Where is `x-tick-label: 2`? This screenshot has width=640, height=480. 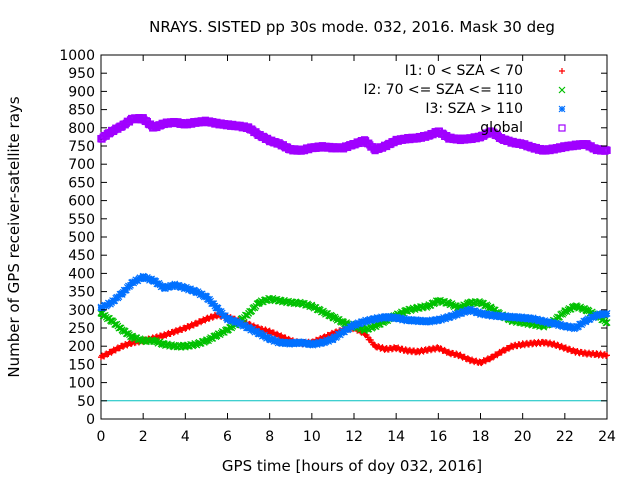 x-tick-label: 2 is located at coordinates (143, 437).